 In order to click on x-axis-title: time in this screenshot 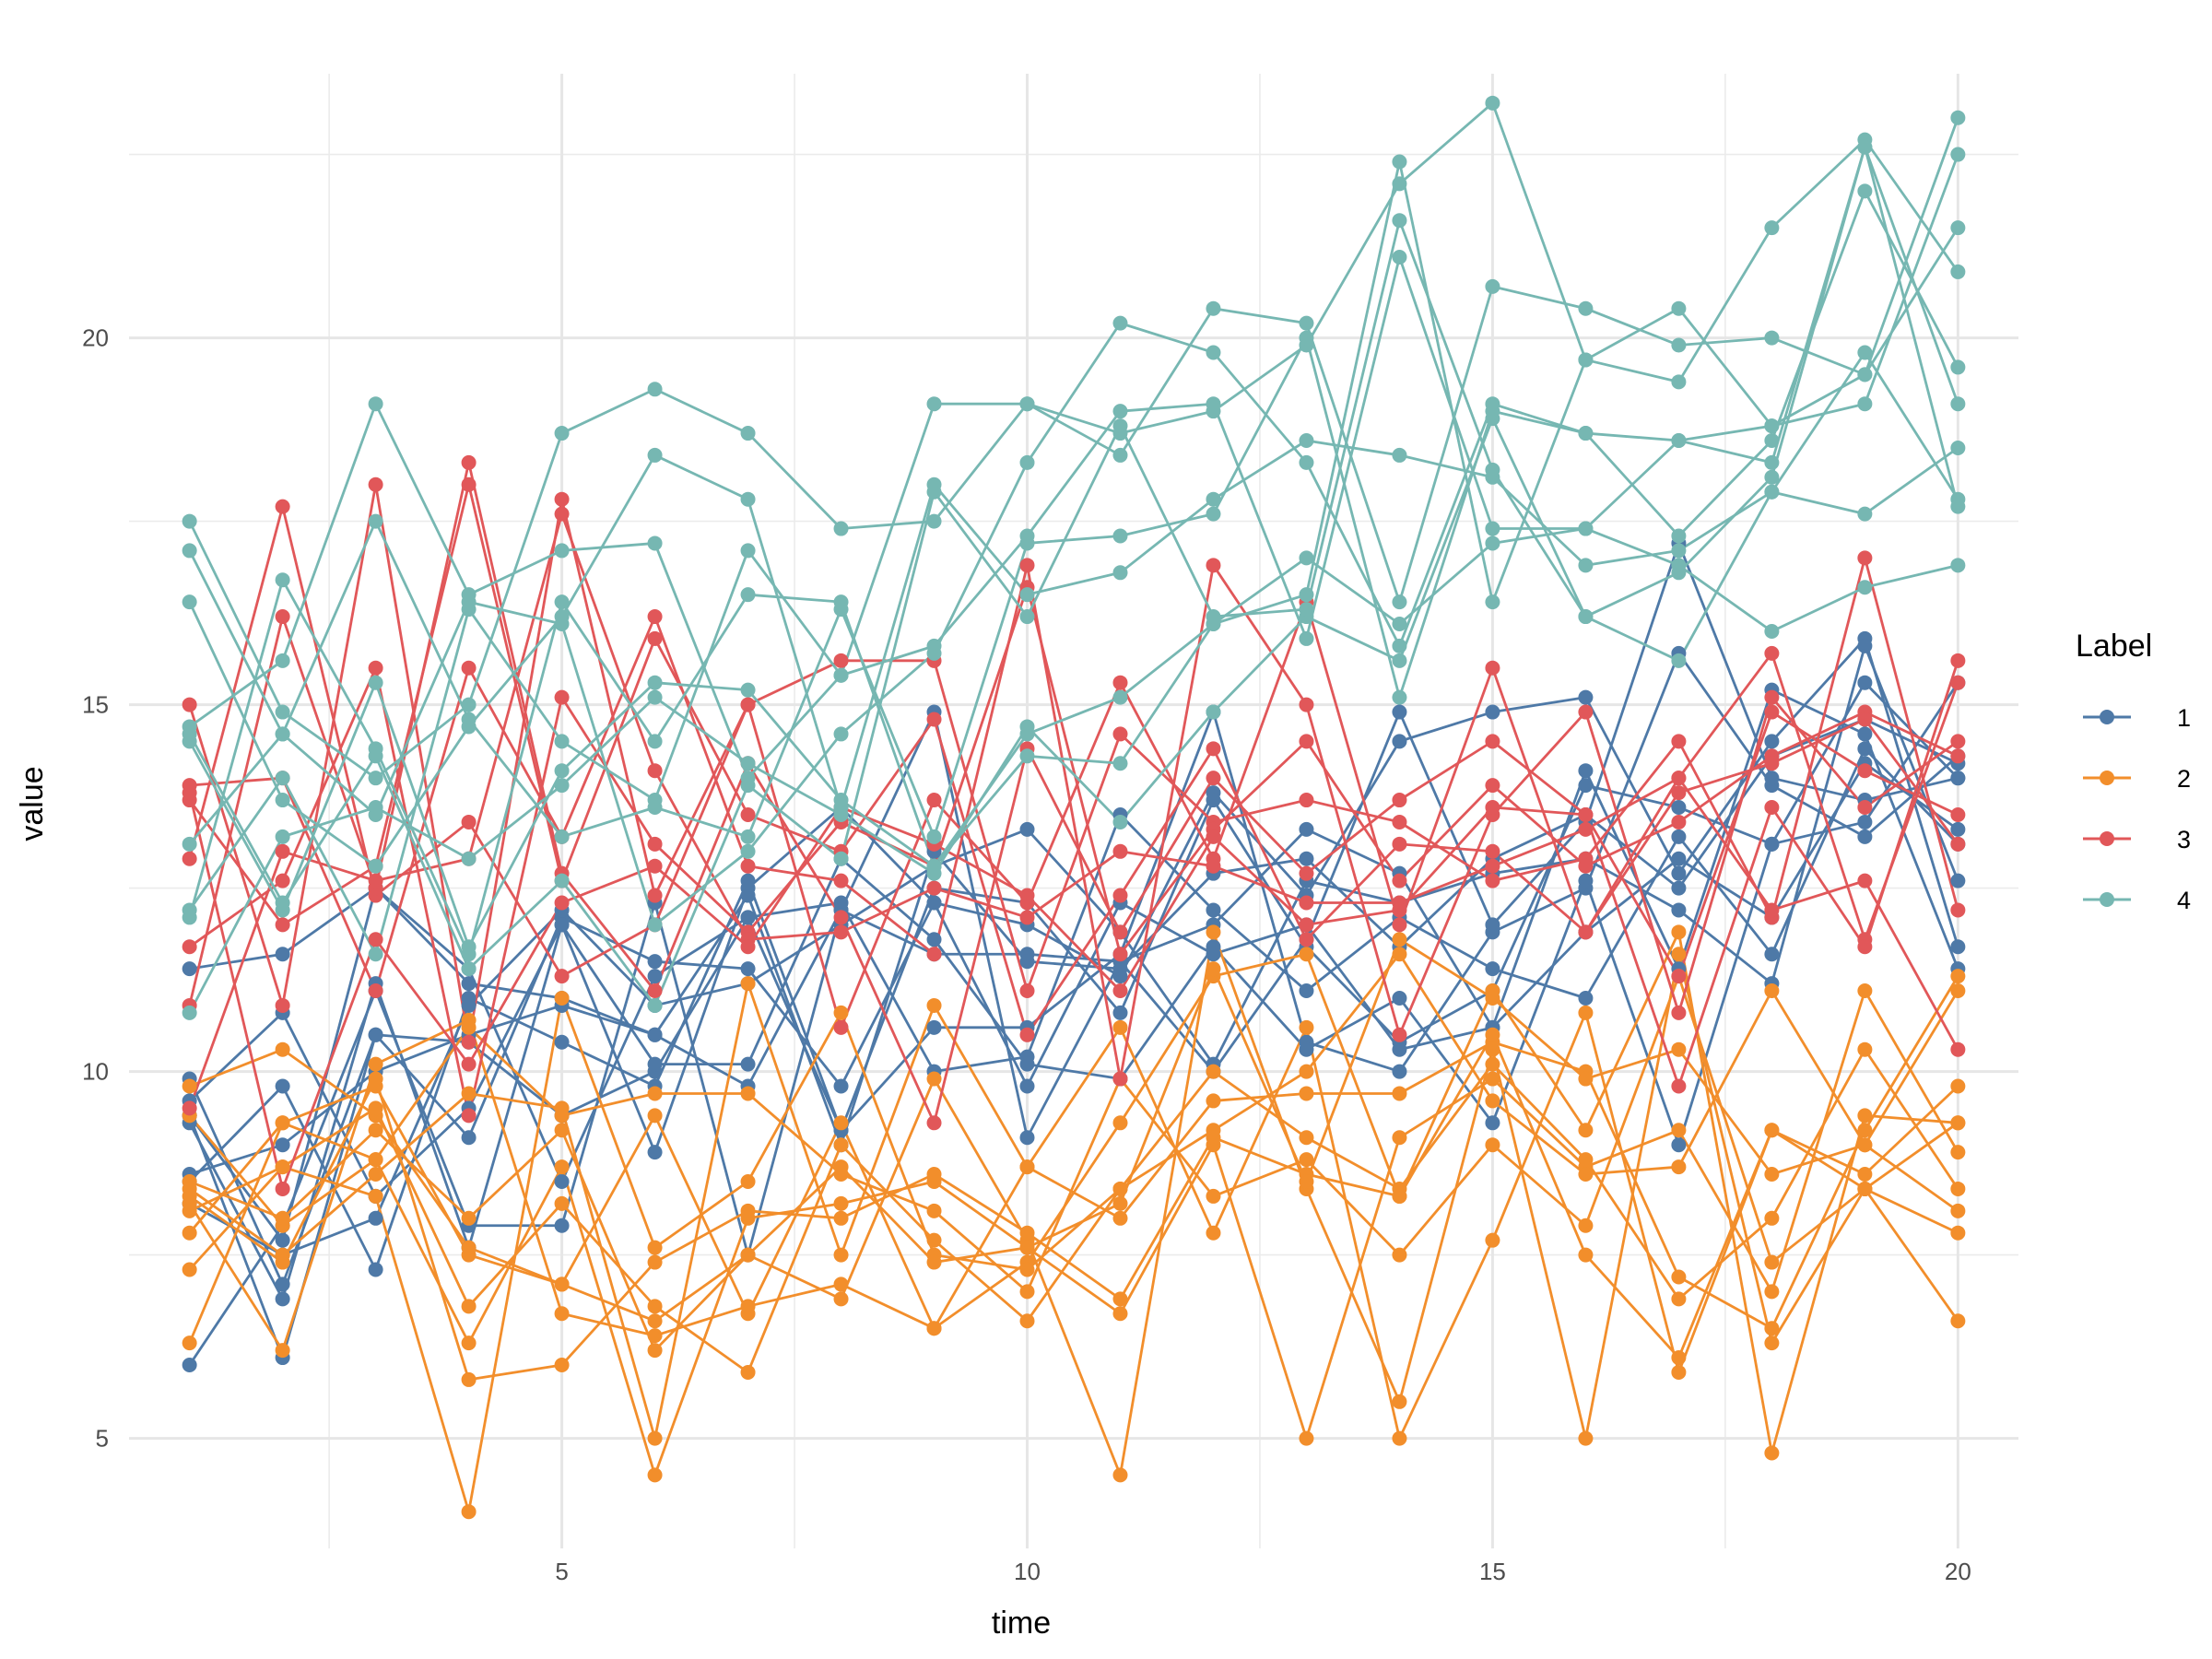, I will do `click(1021, 1623)`.